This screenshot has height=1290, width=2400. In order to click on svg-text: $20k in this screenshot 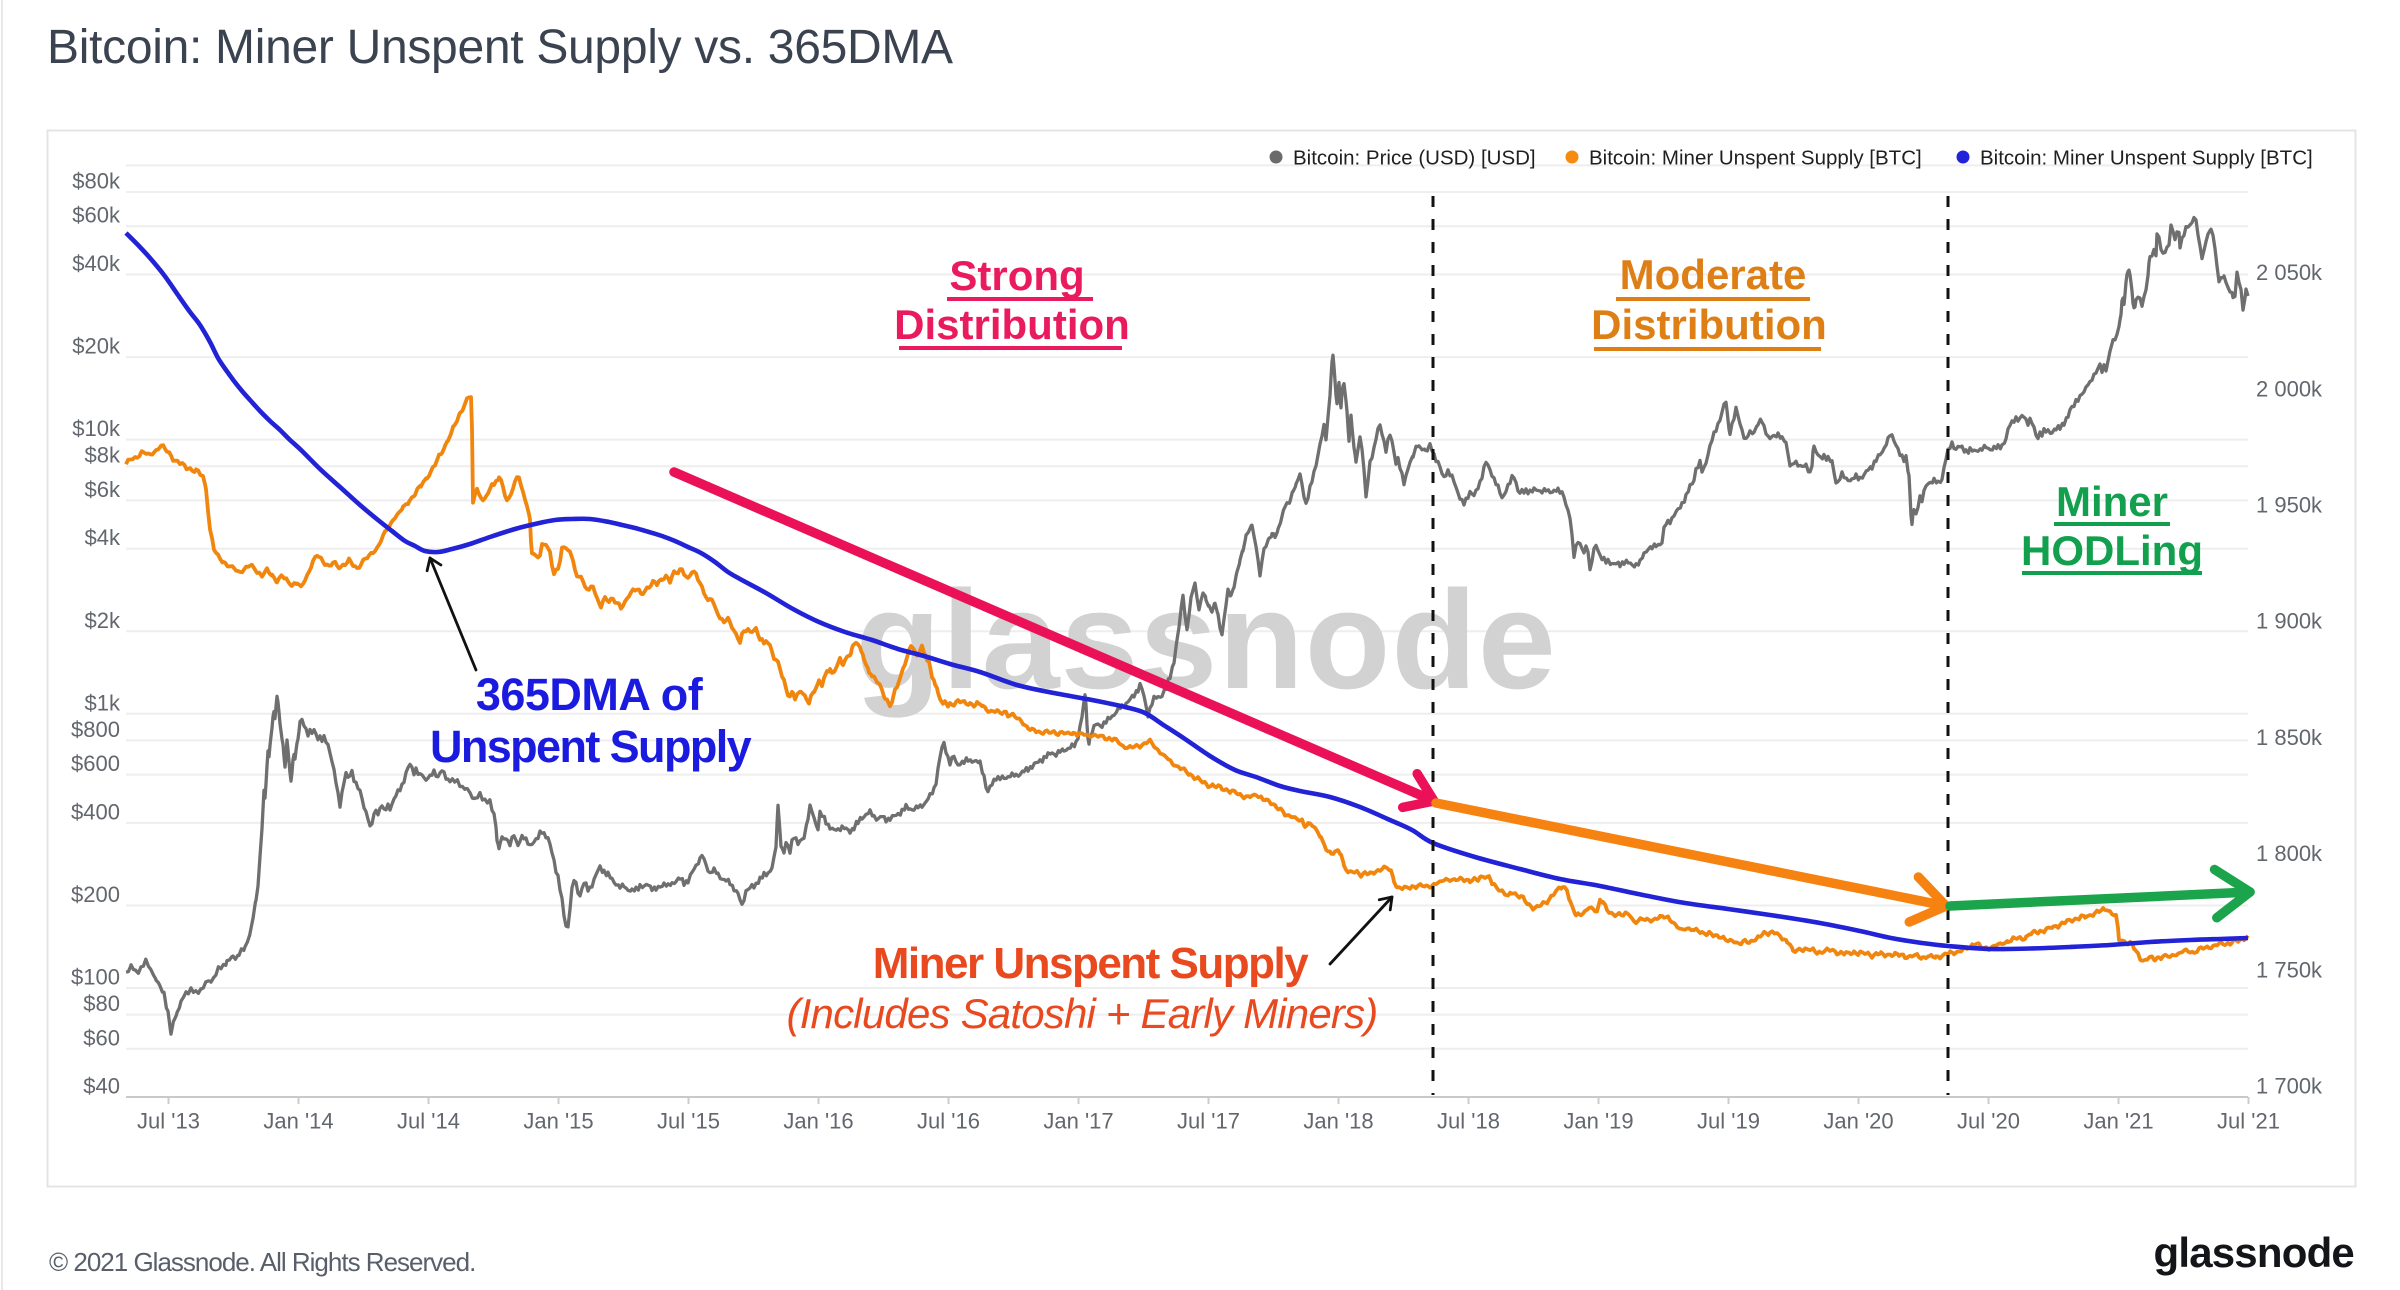, I will do `click(96, 346)`.